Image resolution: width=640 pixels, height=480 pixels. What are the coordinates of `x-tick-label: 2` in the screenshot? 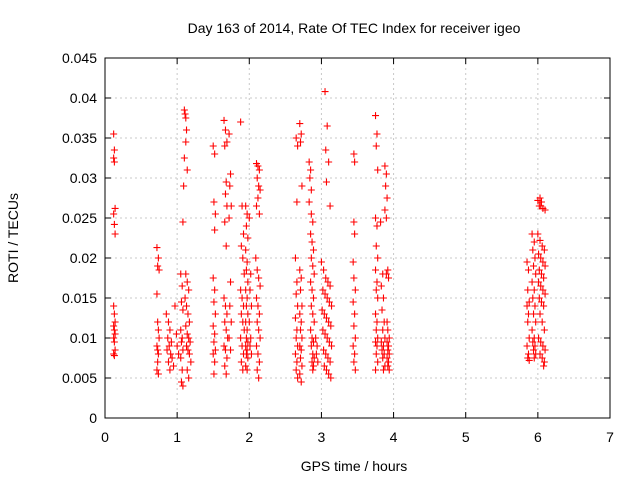 It's located at (249, 437).